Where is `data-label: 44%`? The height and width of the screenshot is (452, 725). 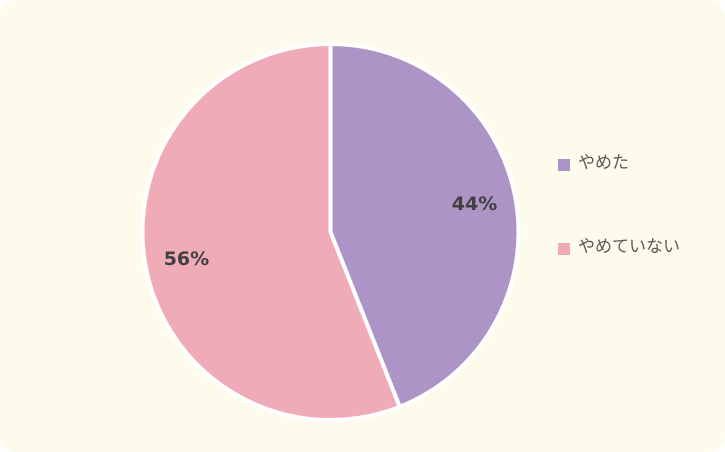
data-label: 44% is located at coordinates (474, 204).